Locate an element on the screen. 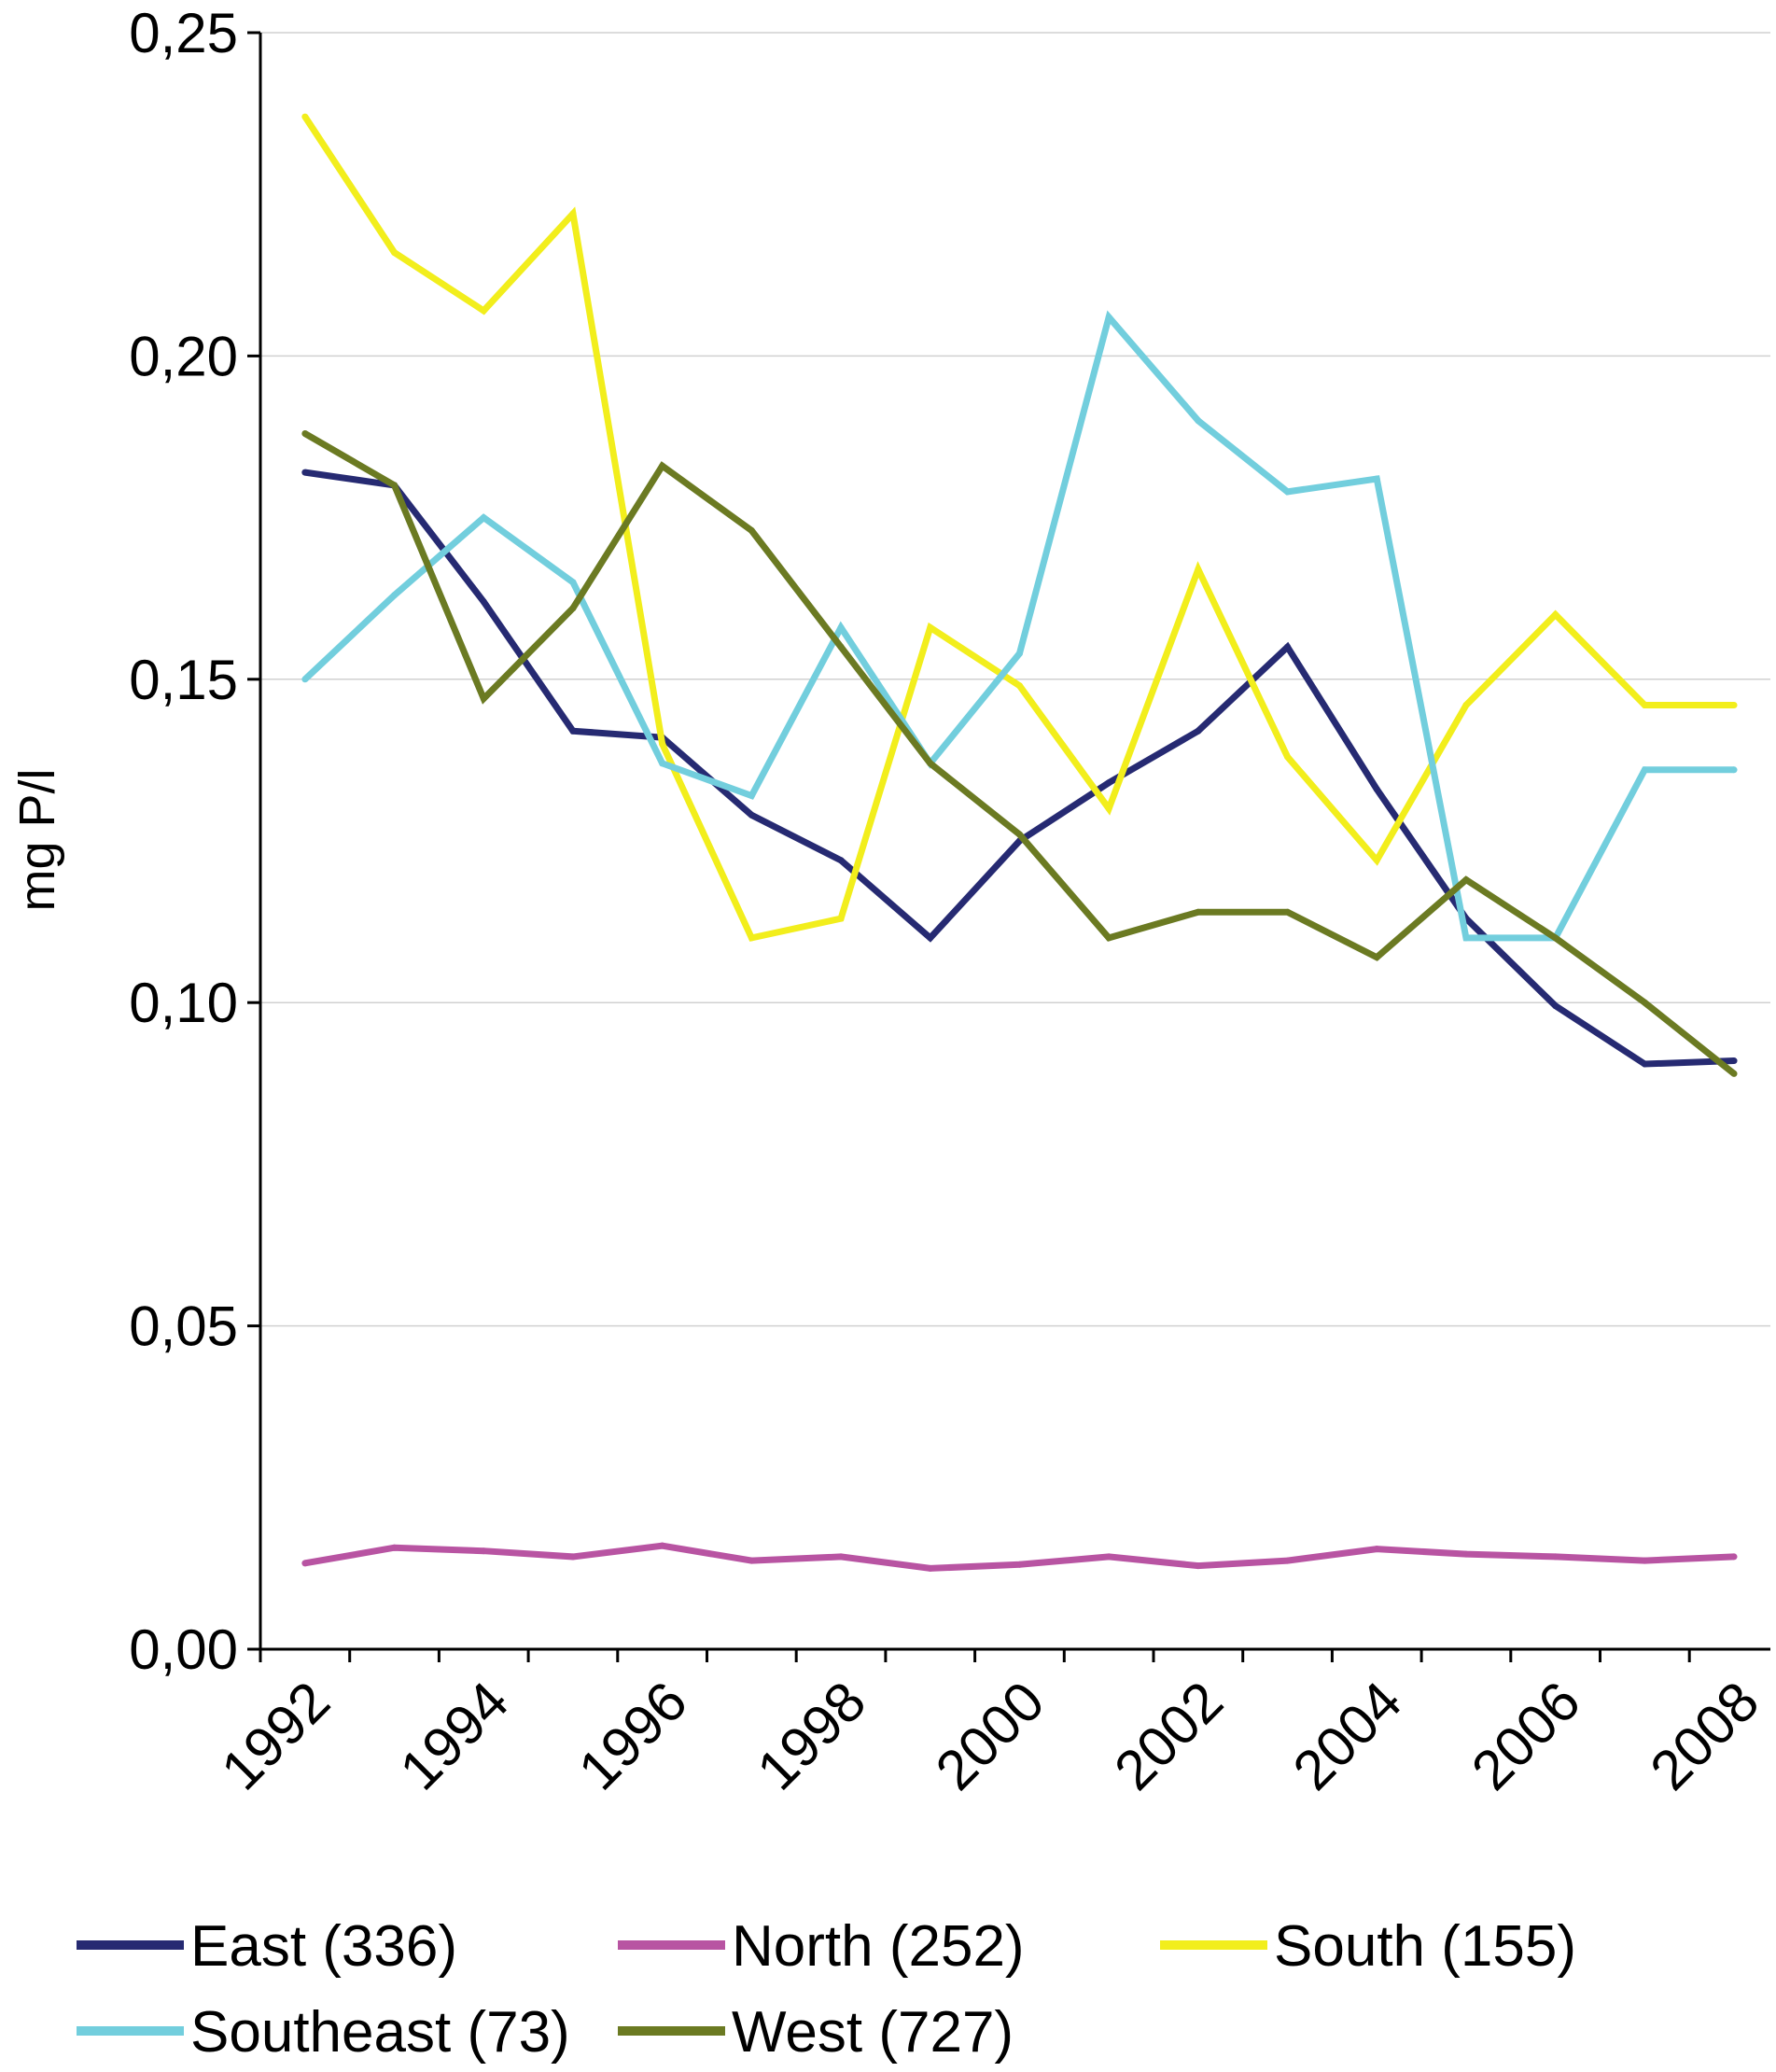 The width and height of the screenshot is (1776, 2072). x-tick-label: 1996 is located at coordinates (632, 1736).